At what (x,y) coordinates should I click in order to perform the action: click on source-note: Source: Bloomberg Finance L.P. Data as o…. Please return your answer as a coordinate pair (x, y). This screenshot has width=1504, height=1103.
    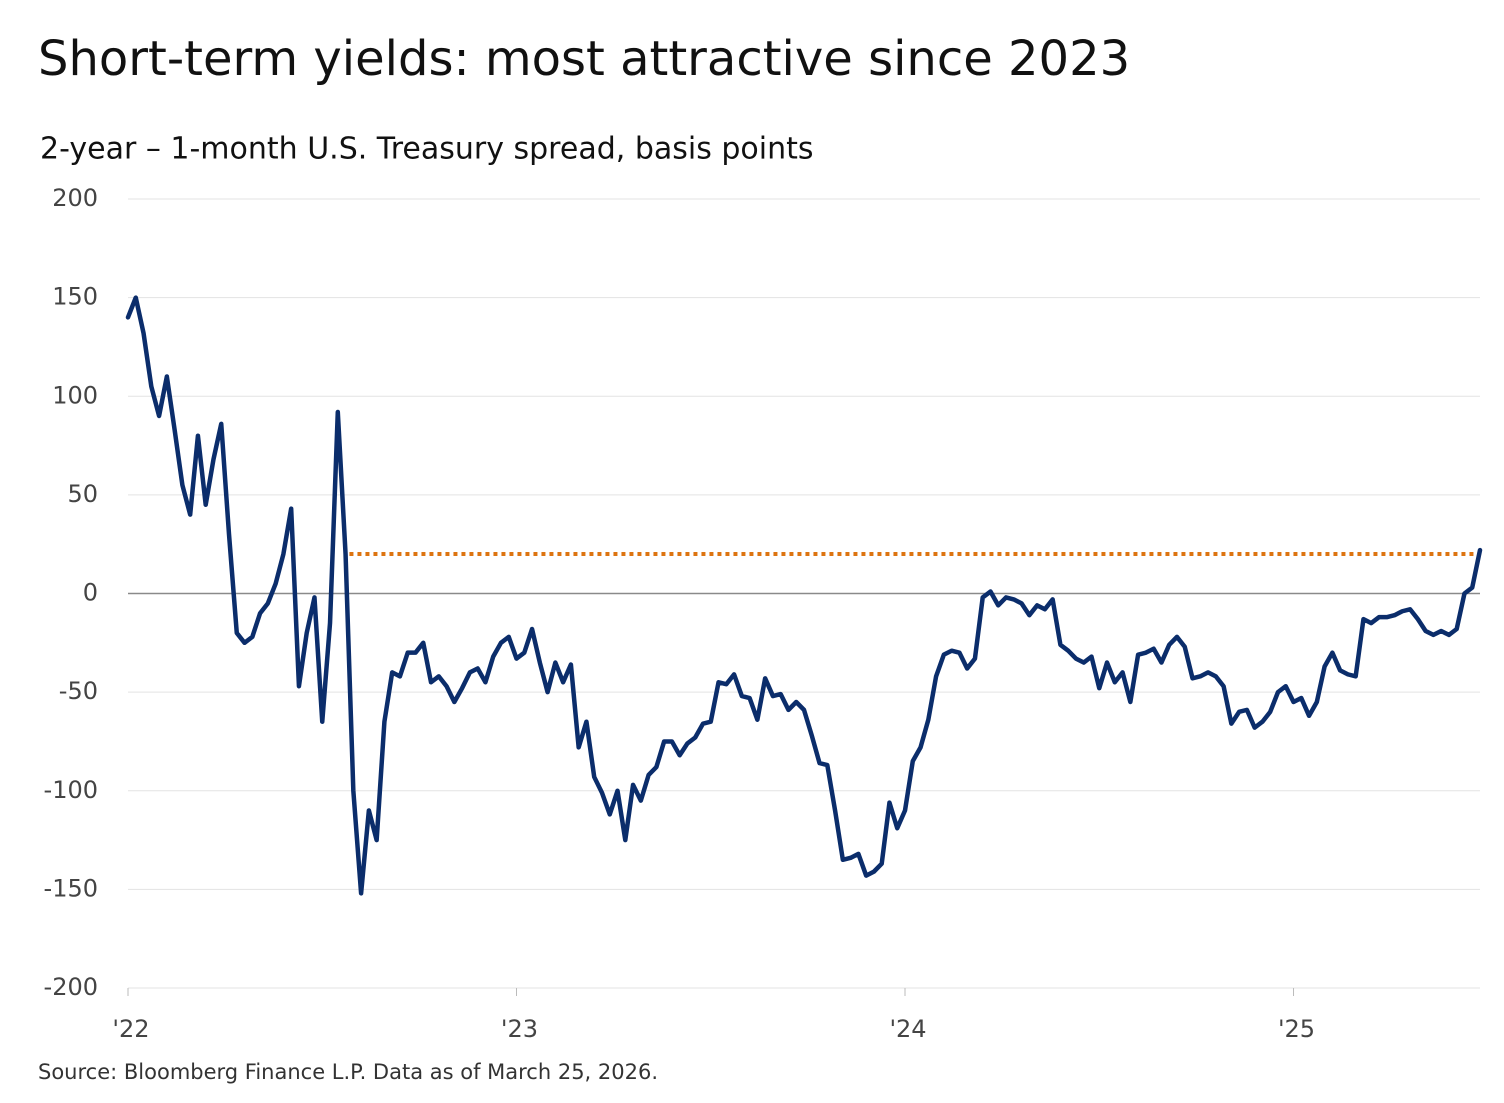
    Looking at the image, I should click on (348, 1072).